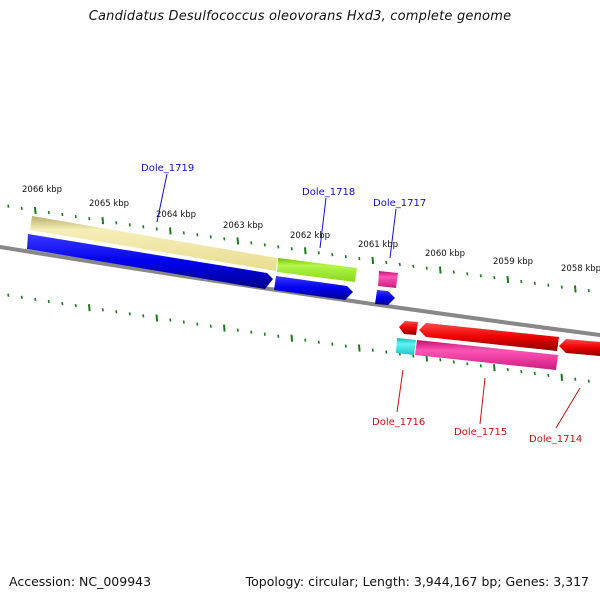 The height and width of the screenshot is (600, 600). What do you see at coordinates (398, 422) in the screenshot?
I see `gene-label-dole-1716: Dole_1716` at bounding box center [398, 422].